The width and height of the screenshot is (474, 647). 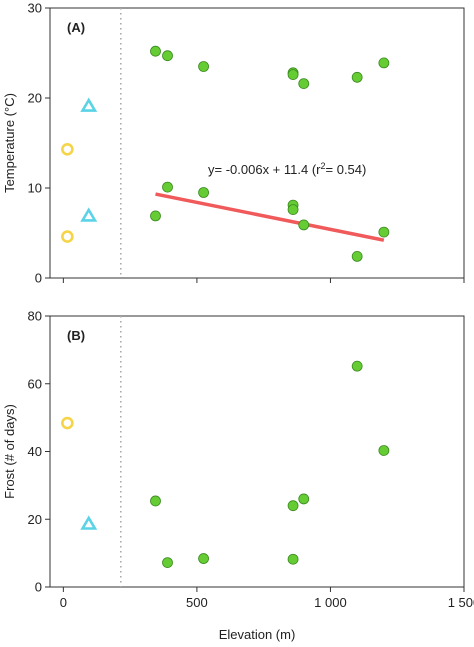 I want to click on regression-line, so click(x=270, y=217).